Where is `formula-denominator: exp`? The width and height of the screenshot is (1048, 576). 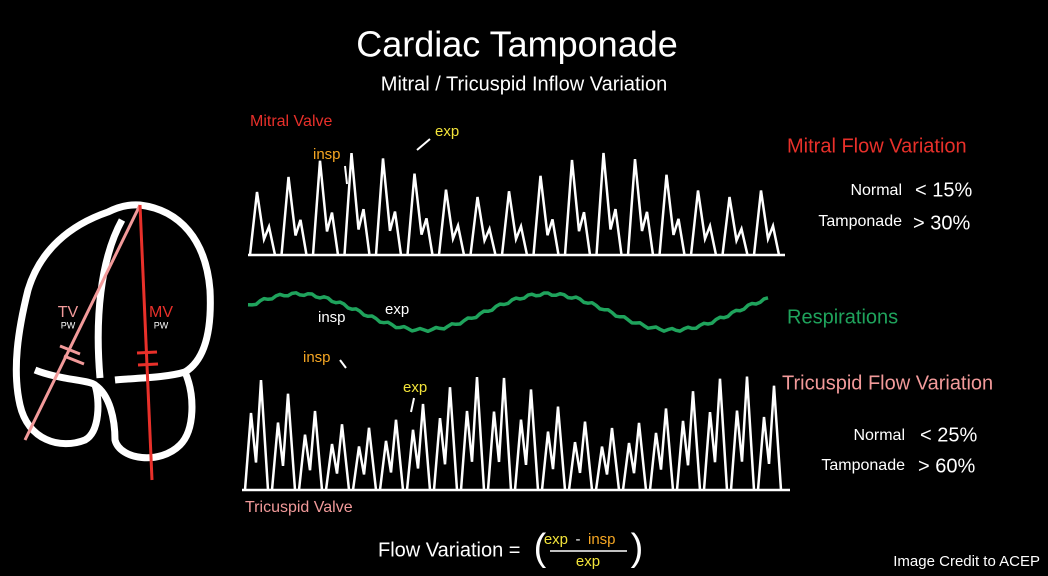 formula-denominator: exp is located at coordinates (588, 561).